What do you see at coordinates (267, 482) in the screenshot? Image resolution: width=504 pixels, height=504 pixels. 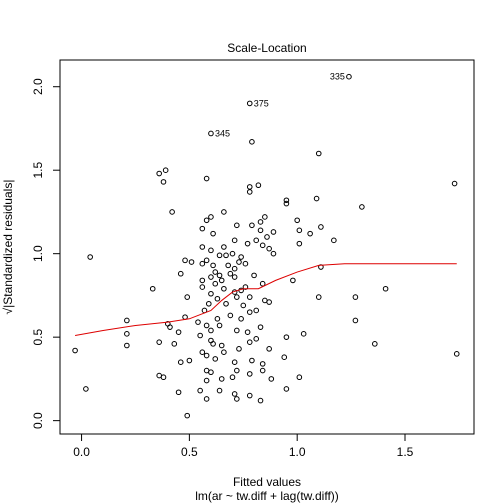 I see `x-axis-label: Fitted values` at bounding box center [267, 482].